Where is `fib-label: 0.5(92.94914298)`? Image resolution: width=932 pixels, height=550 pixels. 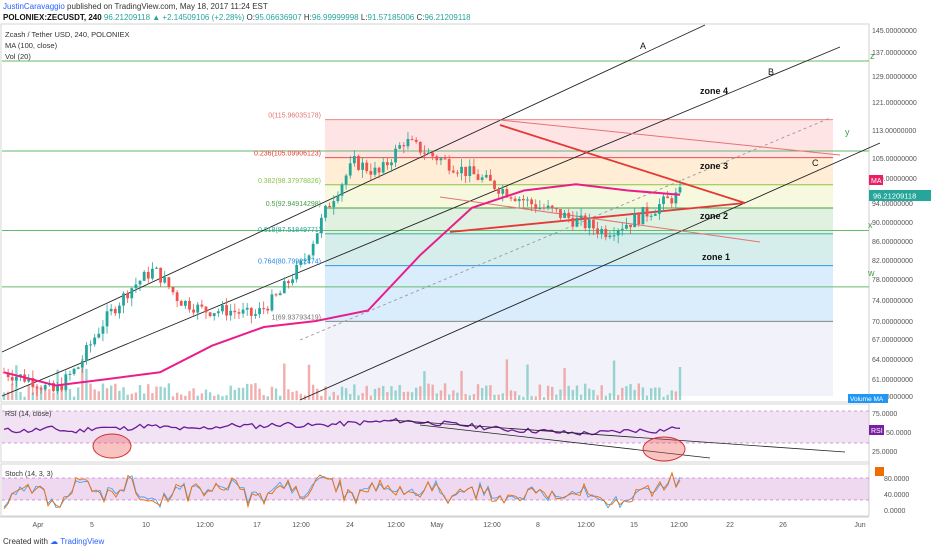 fib-label: 0.5(92.94914298) is located at coordinates (293, 204).